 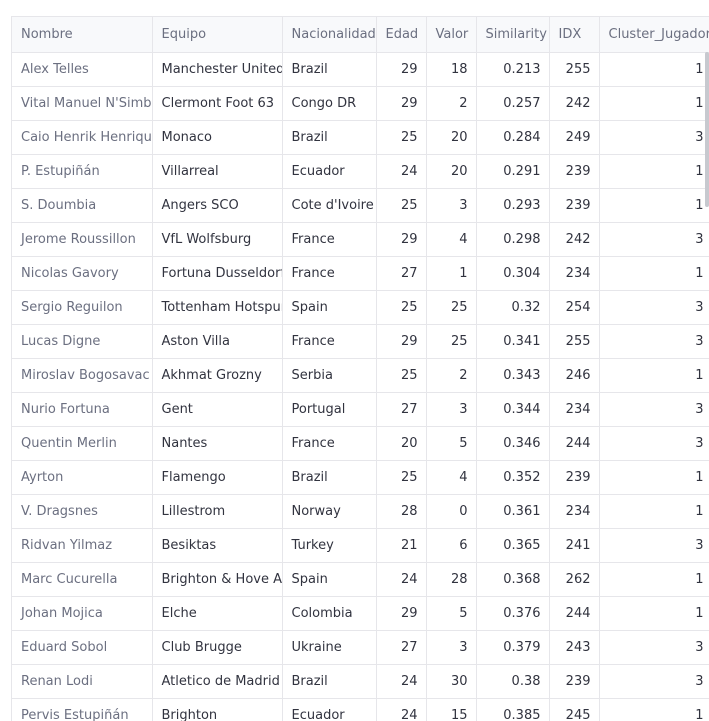 I want to click on cell-similarity: 0.291, so click(x=513, y=171).